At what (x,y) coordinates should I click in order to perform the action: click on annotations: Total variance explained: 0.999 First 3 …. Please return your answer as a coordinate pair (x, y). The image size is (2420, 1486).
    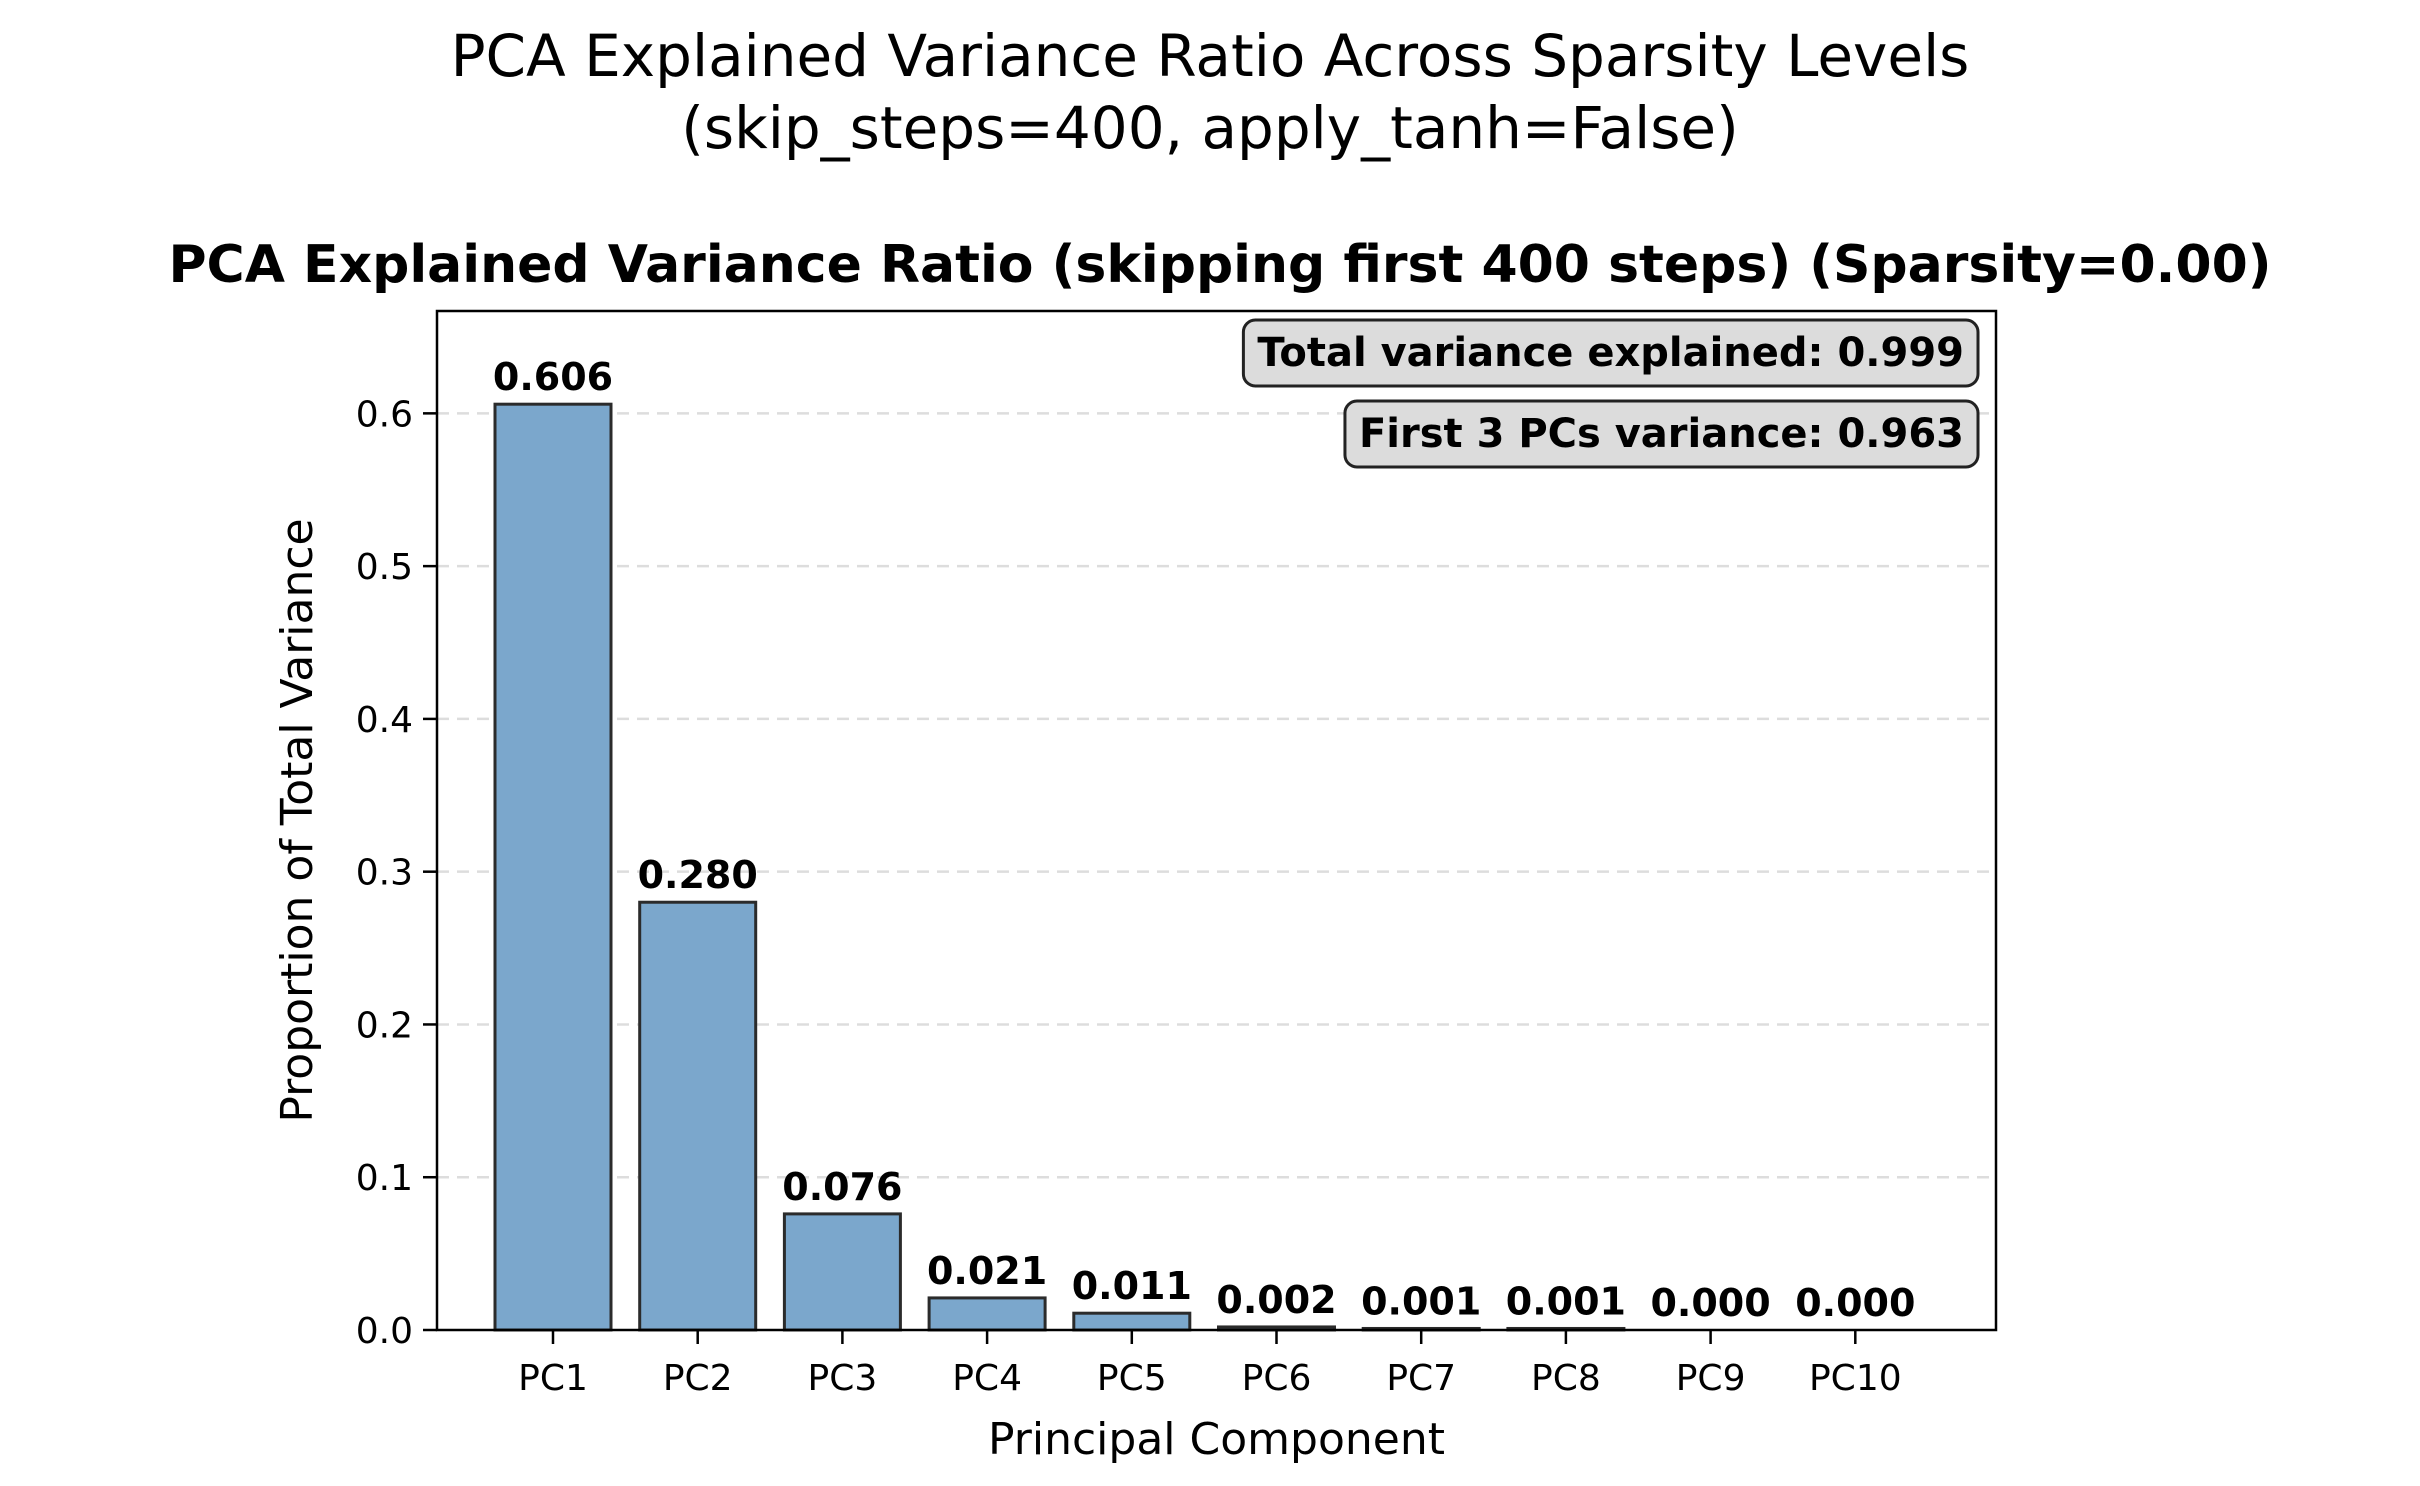
    Looking at the image, I should click on (1610, 393).